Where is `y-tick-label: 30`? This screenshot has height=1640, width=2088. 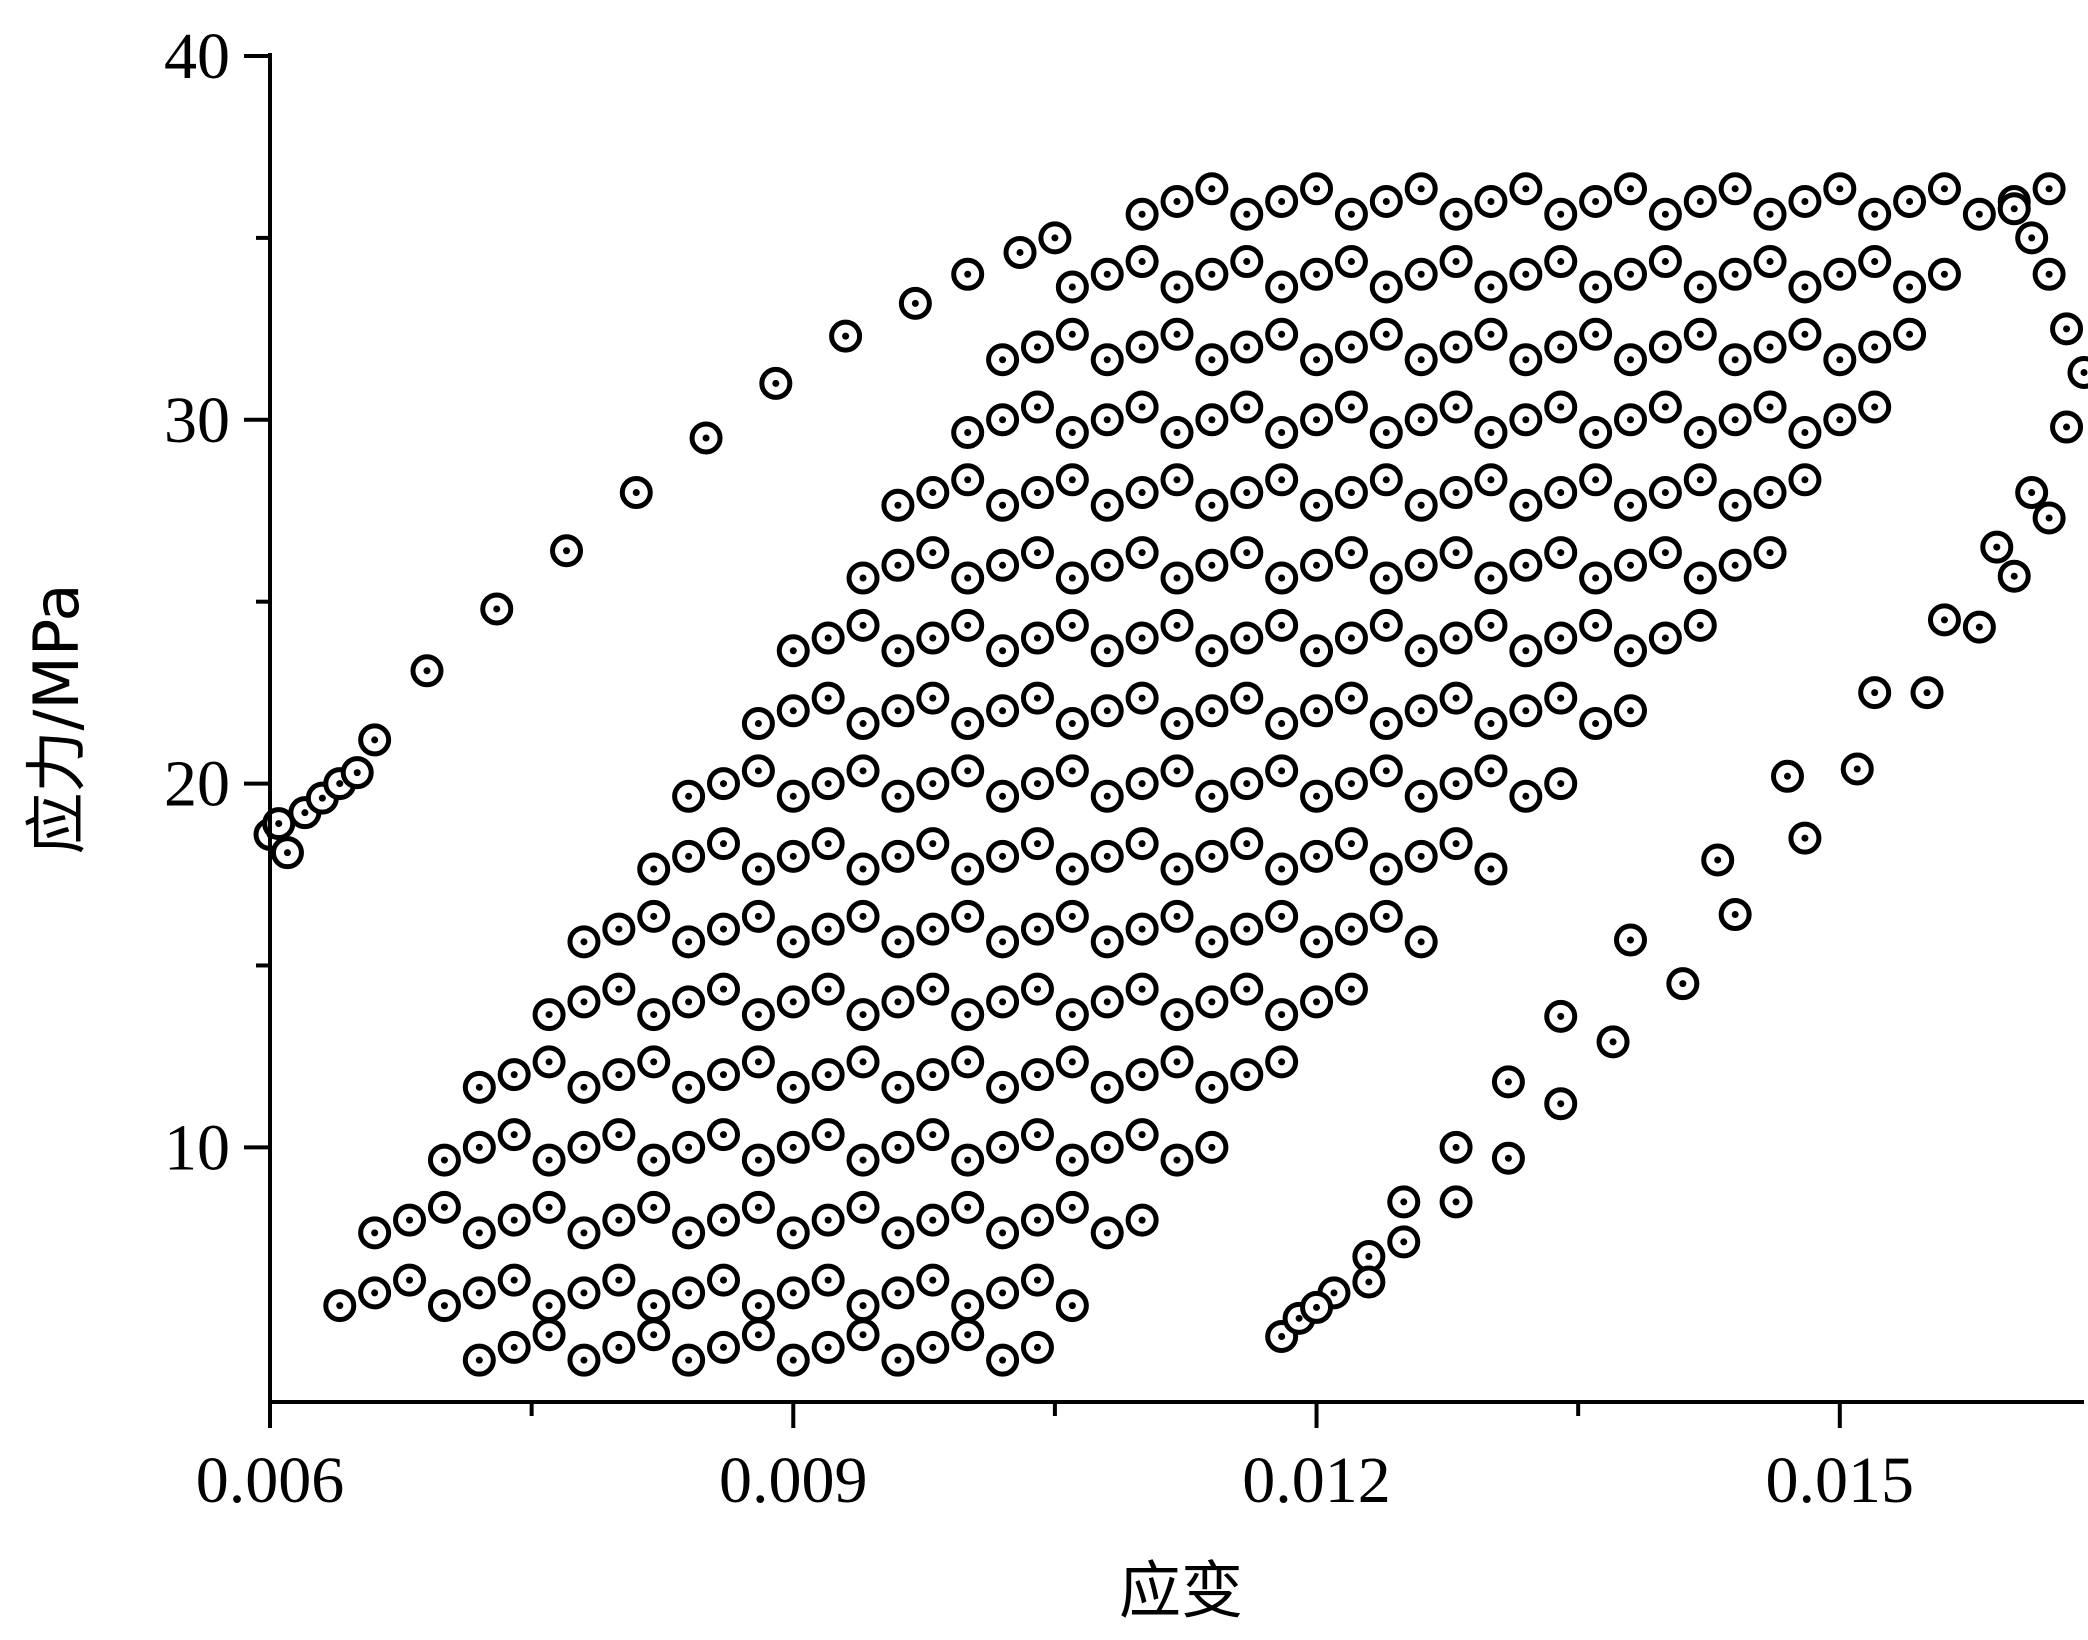 y-tick-label: 30 is located at coordinates (197, 420).